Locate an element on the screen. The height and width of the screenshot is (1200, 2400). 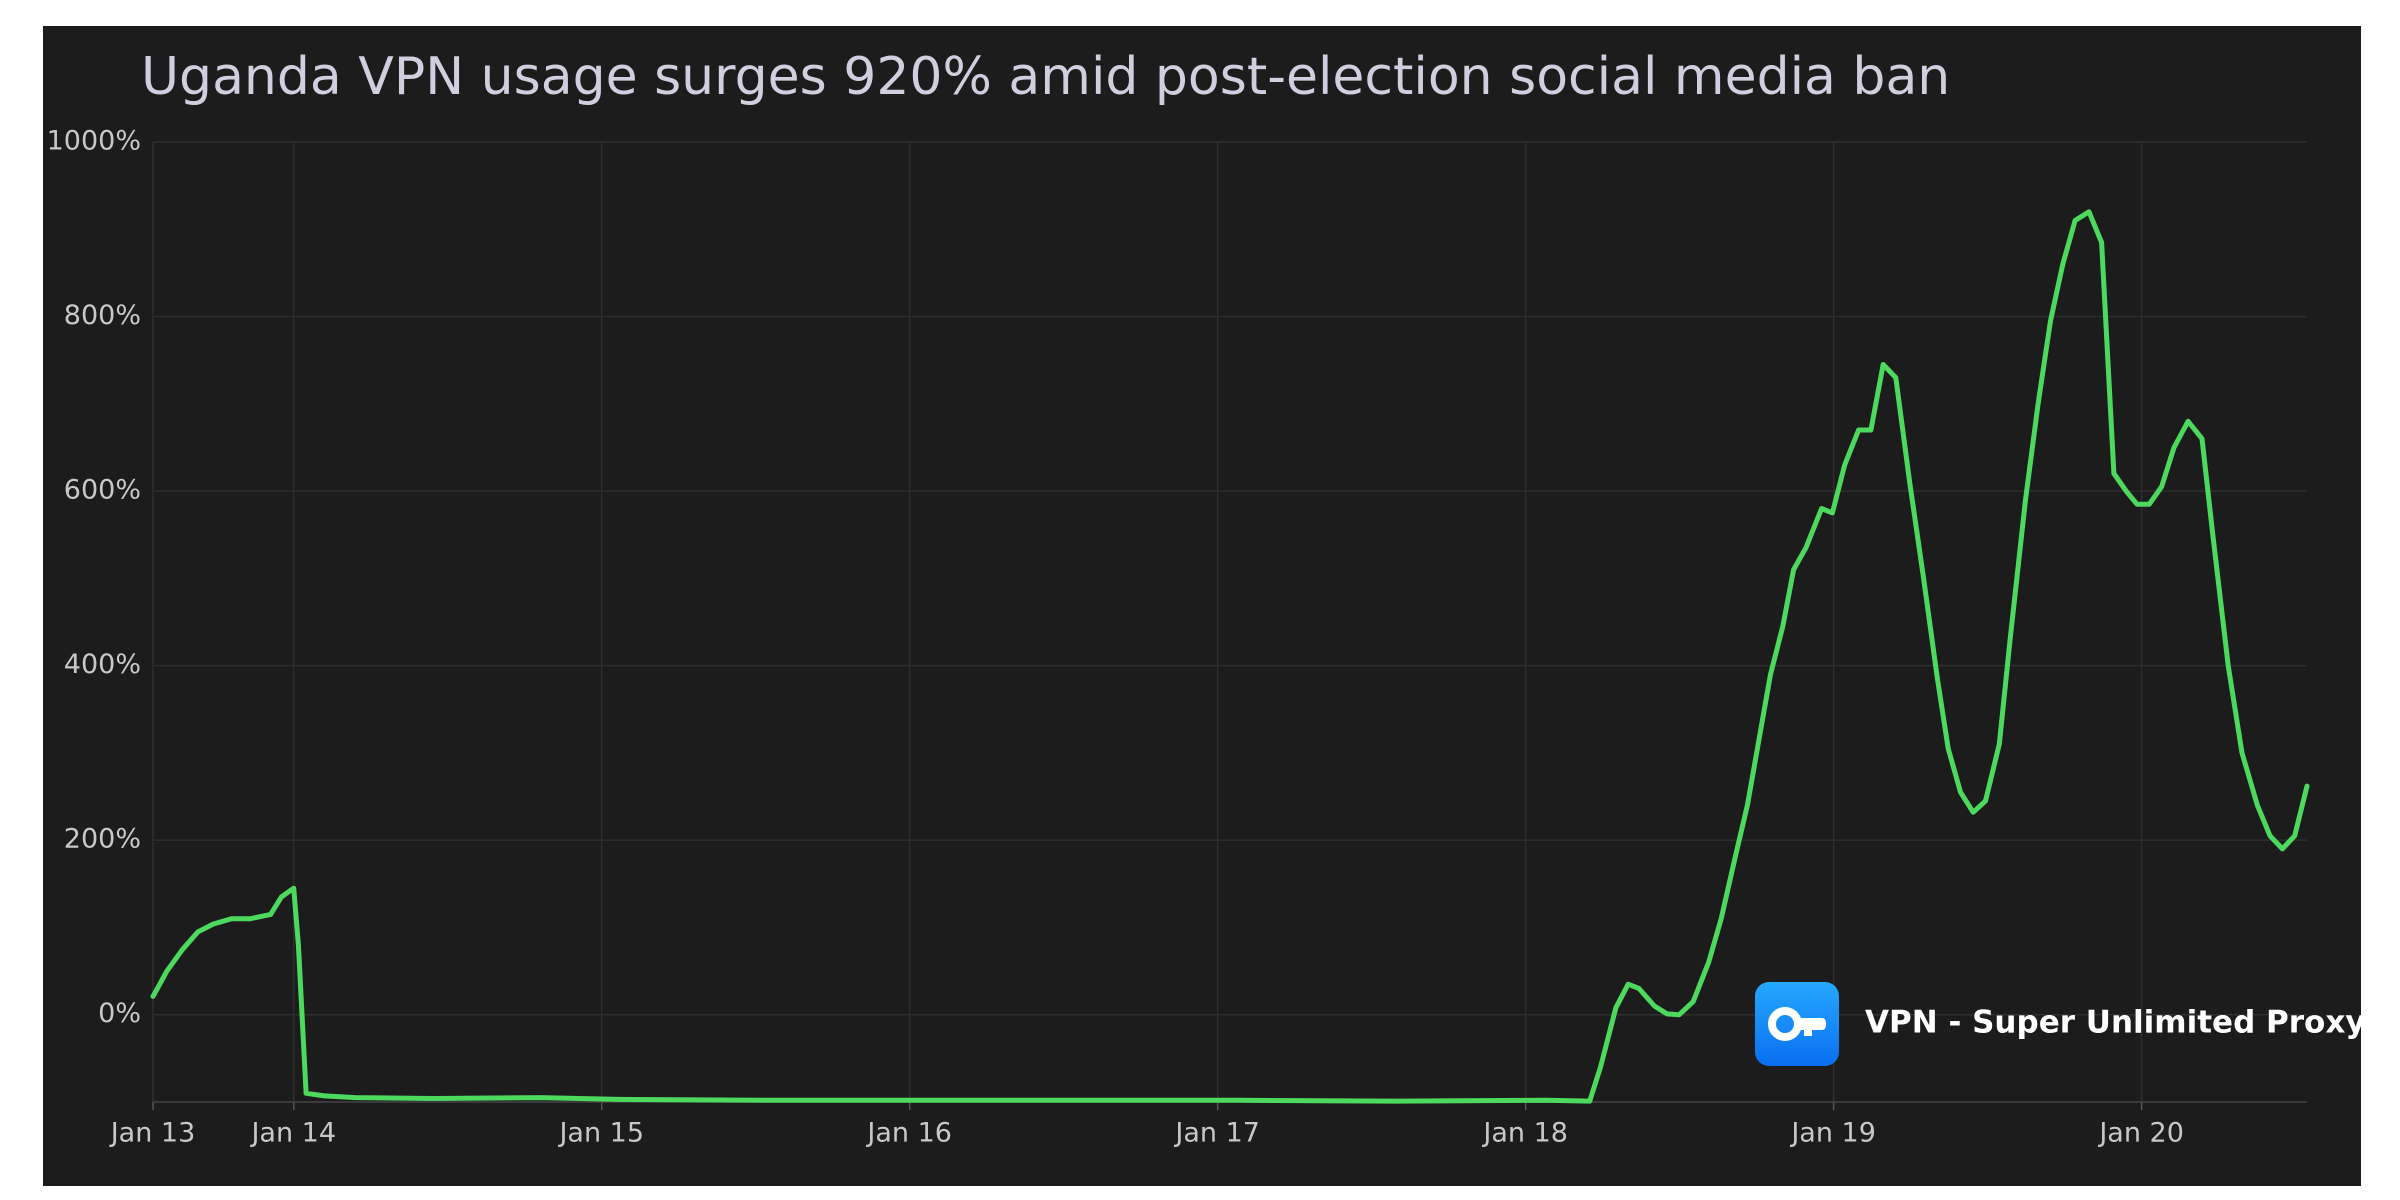
y-tick-label: 200% is located at coordinates (102, 839).